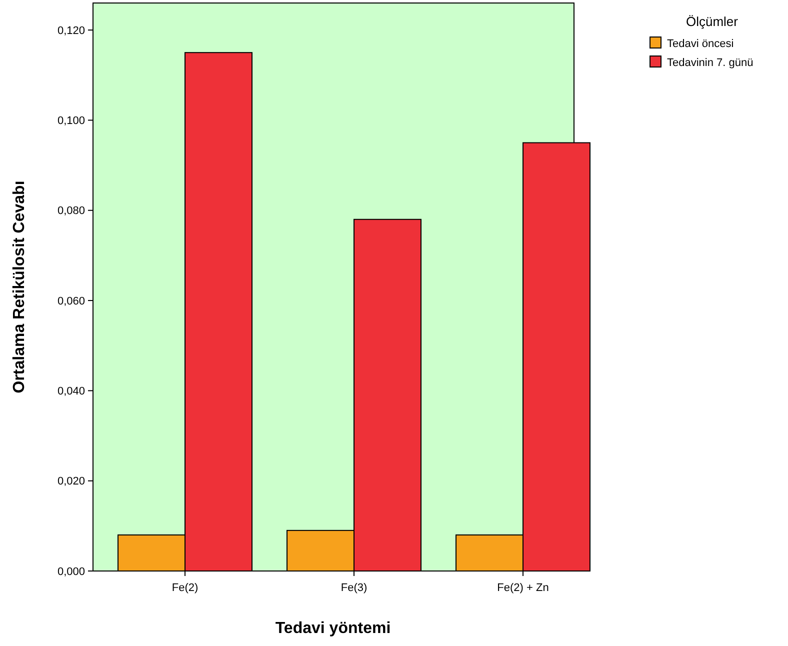 The height and width of the screenshot is (646, 788). What do you see at coordinates (700, 44) in the screenshot?
I see `legend-label: Tedavi öncesi` at bounding box center [700, 44].